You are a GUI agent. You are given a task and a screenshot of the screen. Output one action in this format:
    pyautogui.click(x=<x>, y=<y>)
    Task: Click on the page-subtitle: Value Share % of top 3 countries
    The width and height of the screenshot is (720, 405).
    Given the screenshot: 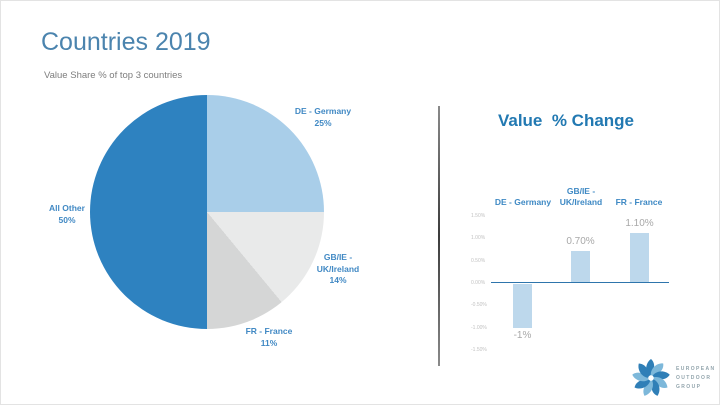 What is the action you would take?
    pyautogui.click(x=113, y=75)
    